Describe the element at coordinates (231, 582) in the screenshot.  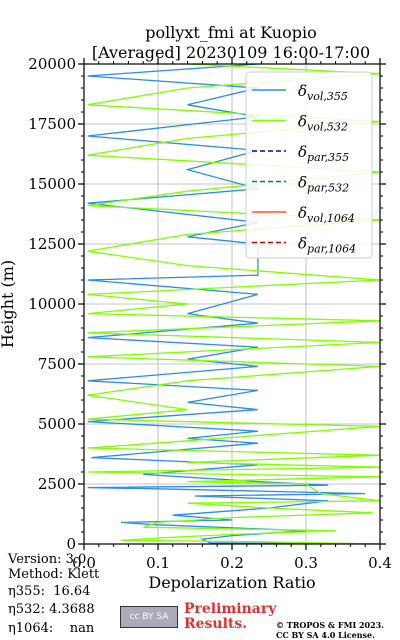
I see `x-axis-label: Depolarization Ratio` at that location.